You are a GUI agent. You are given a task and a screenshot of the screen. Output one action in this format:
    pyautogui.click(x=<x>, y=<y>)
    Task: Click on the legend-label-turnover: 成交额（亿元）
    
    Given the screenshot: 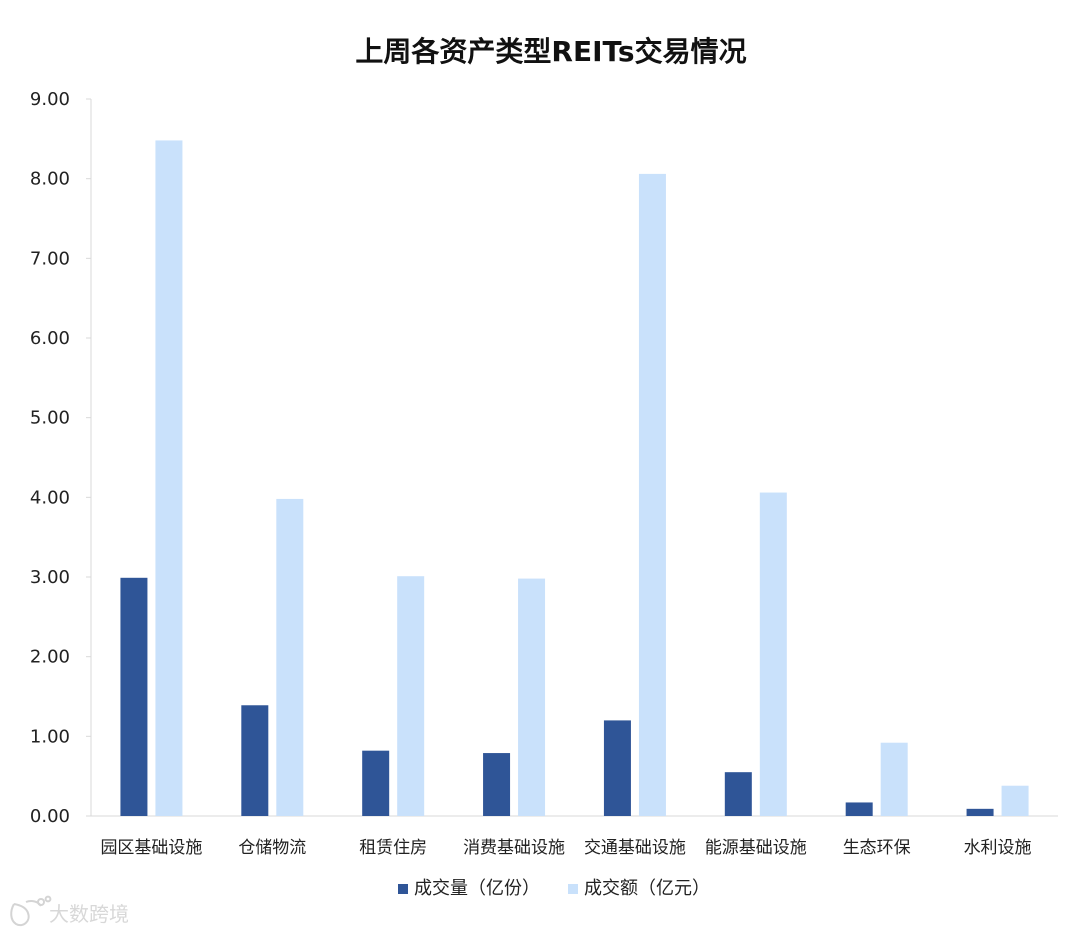 What is the action you would take?
    pyautogui.click(x=647, y=888)
    